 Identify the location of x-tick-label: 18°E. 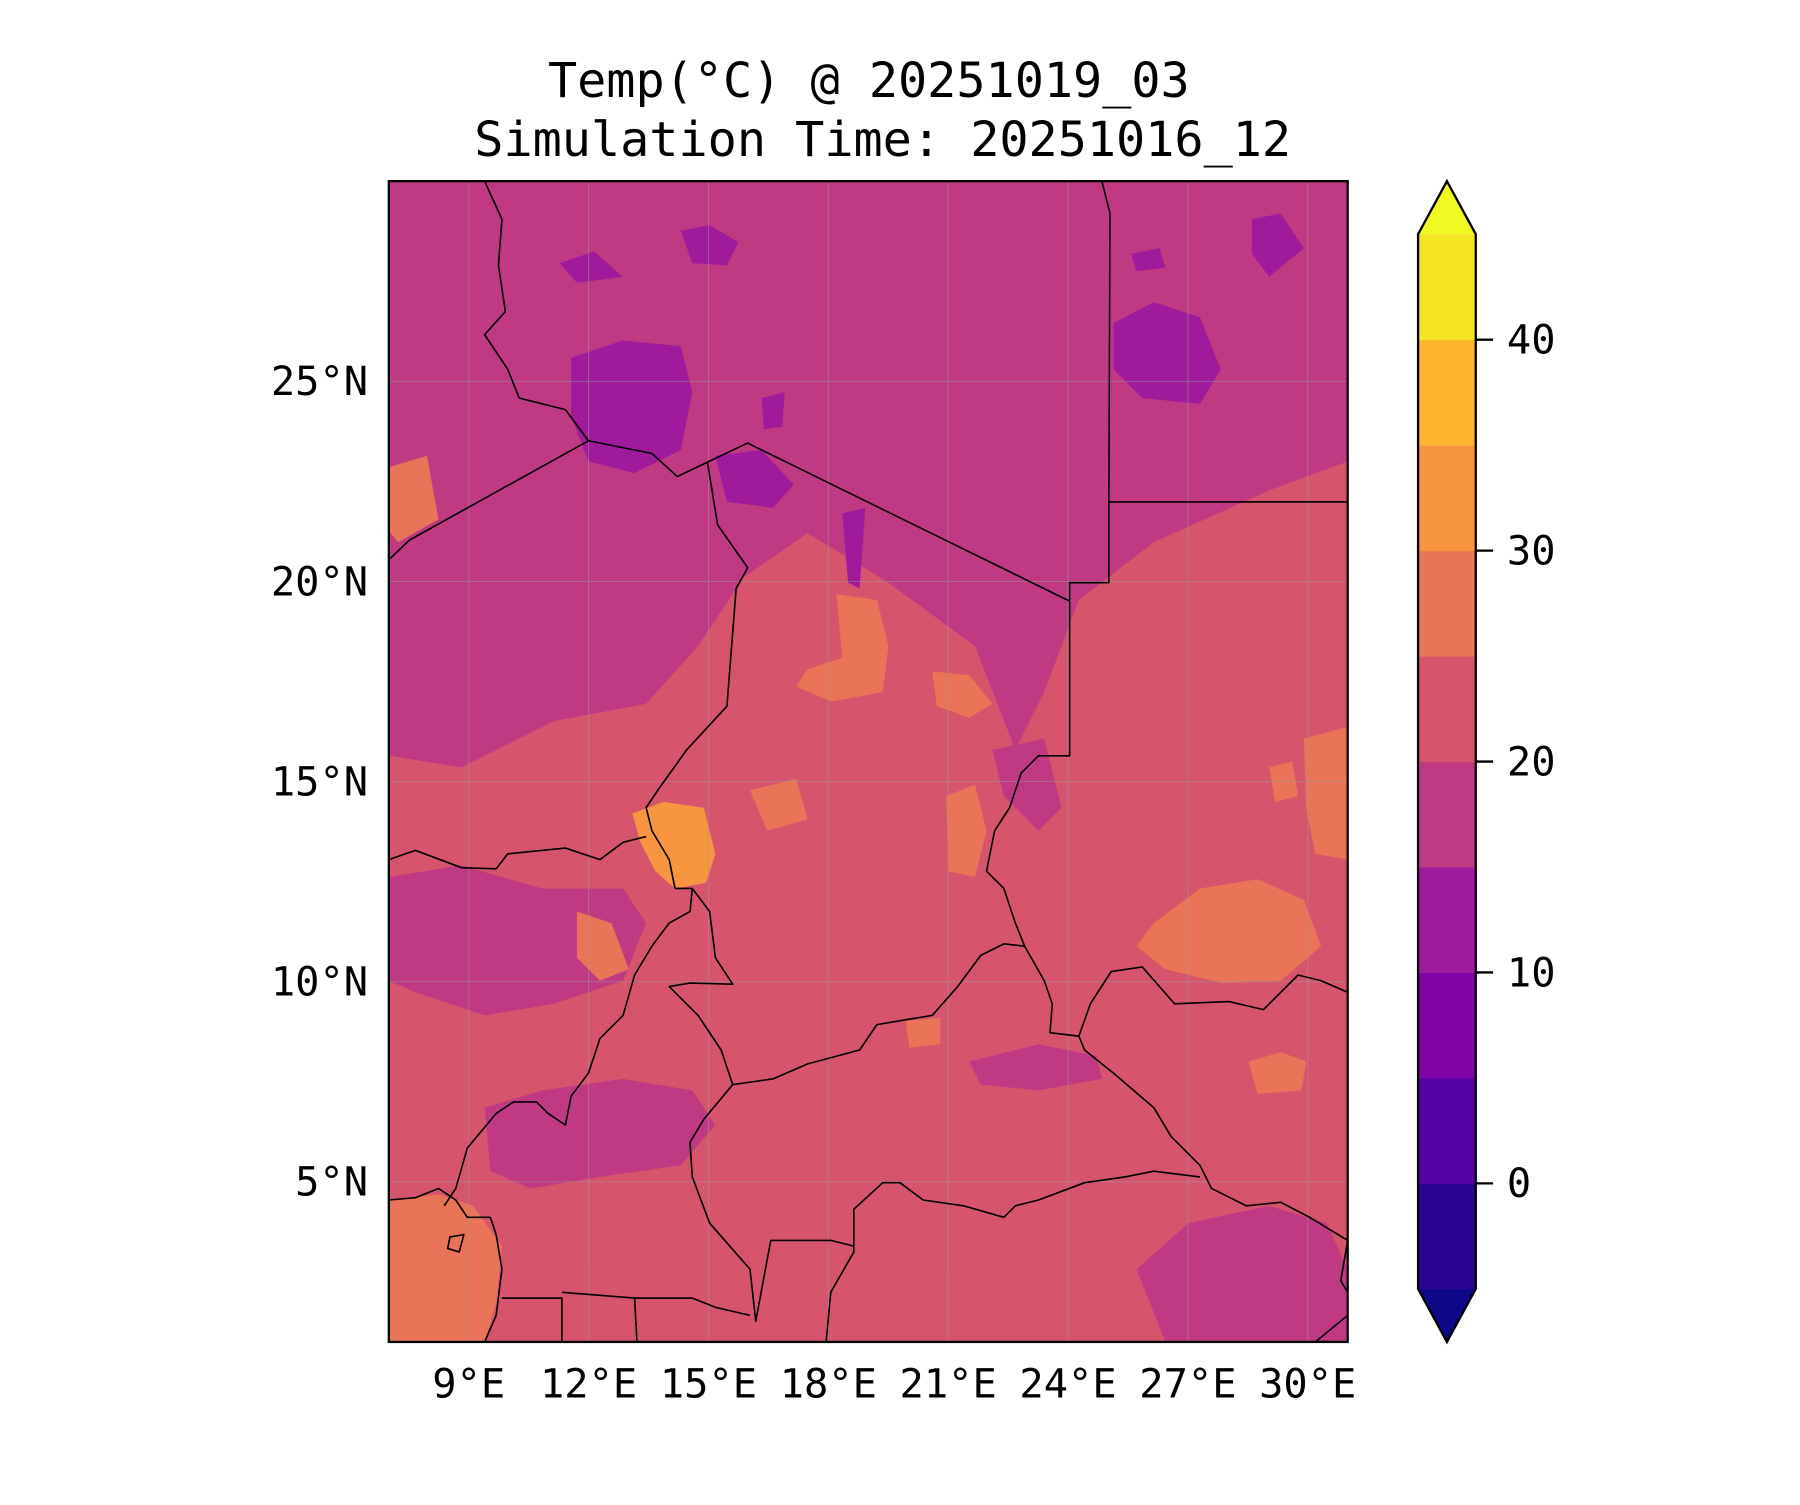
(828, 1383).